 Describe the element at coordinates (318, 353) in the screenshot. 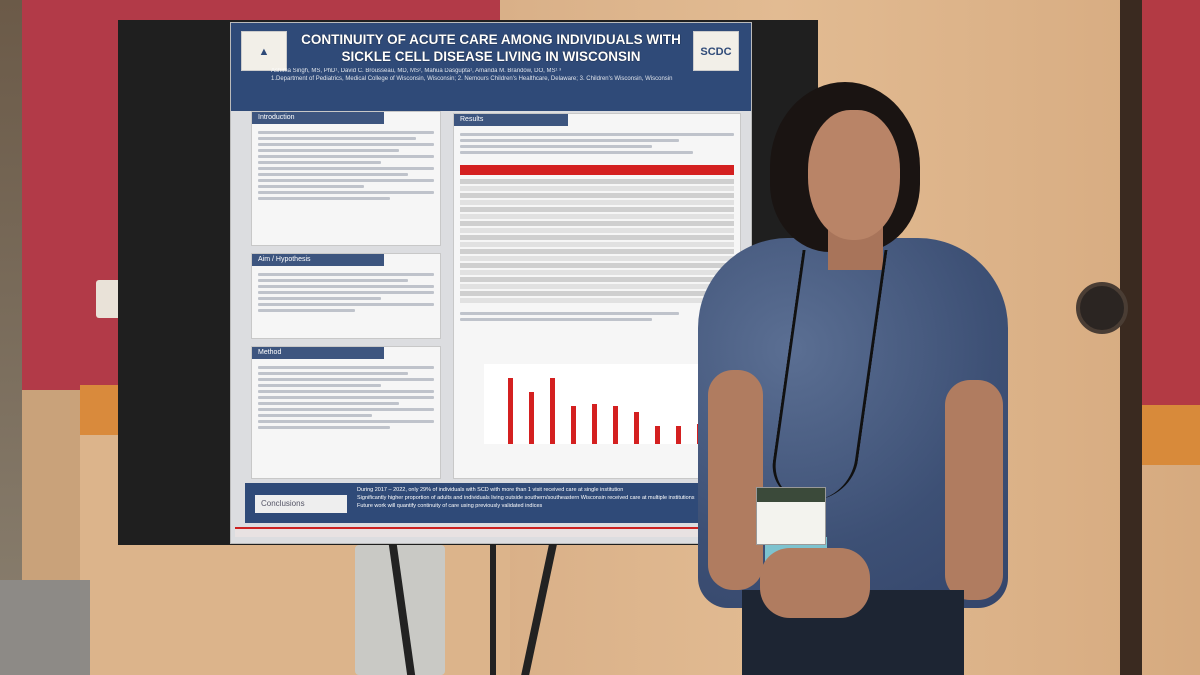

I see `section-heading: Method` at that location.